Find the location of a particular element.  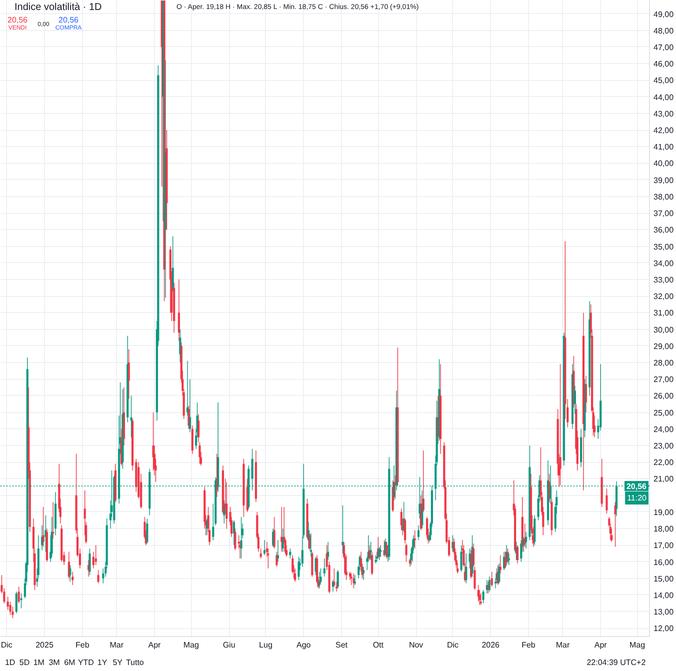

ref-line-label: 20,56 is located at coordinates (637, 487).